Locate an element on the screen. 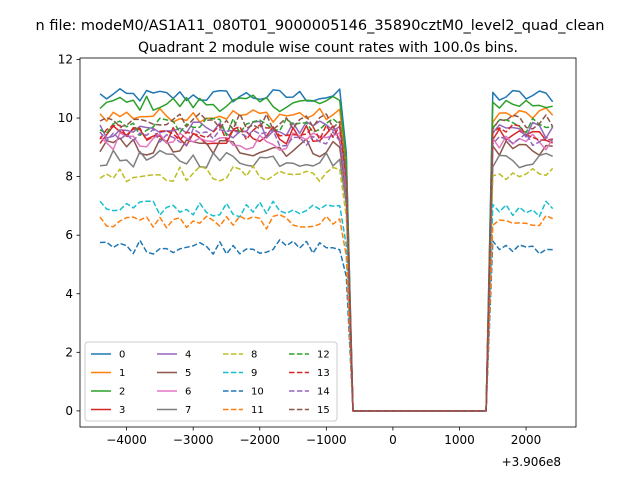  x-tick-label: −2000 is located at coordinates (259, 440).